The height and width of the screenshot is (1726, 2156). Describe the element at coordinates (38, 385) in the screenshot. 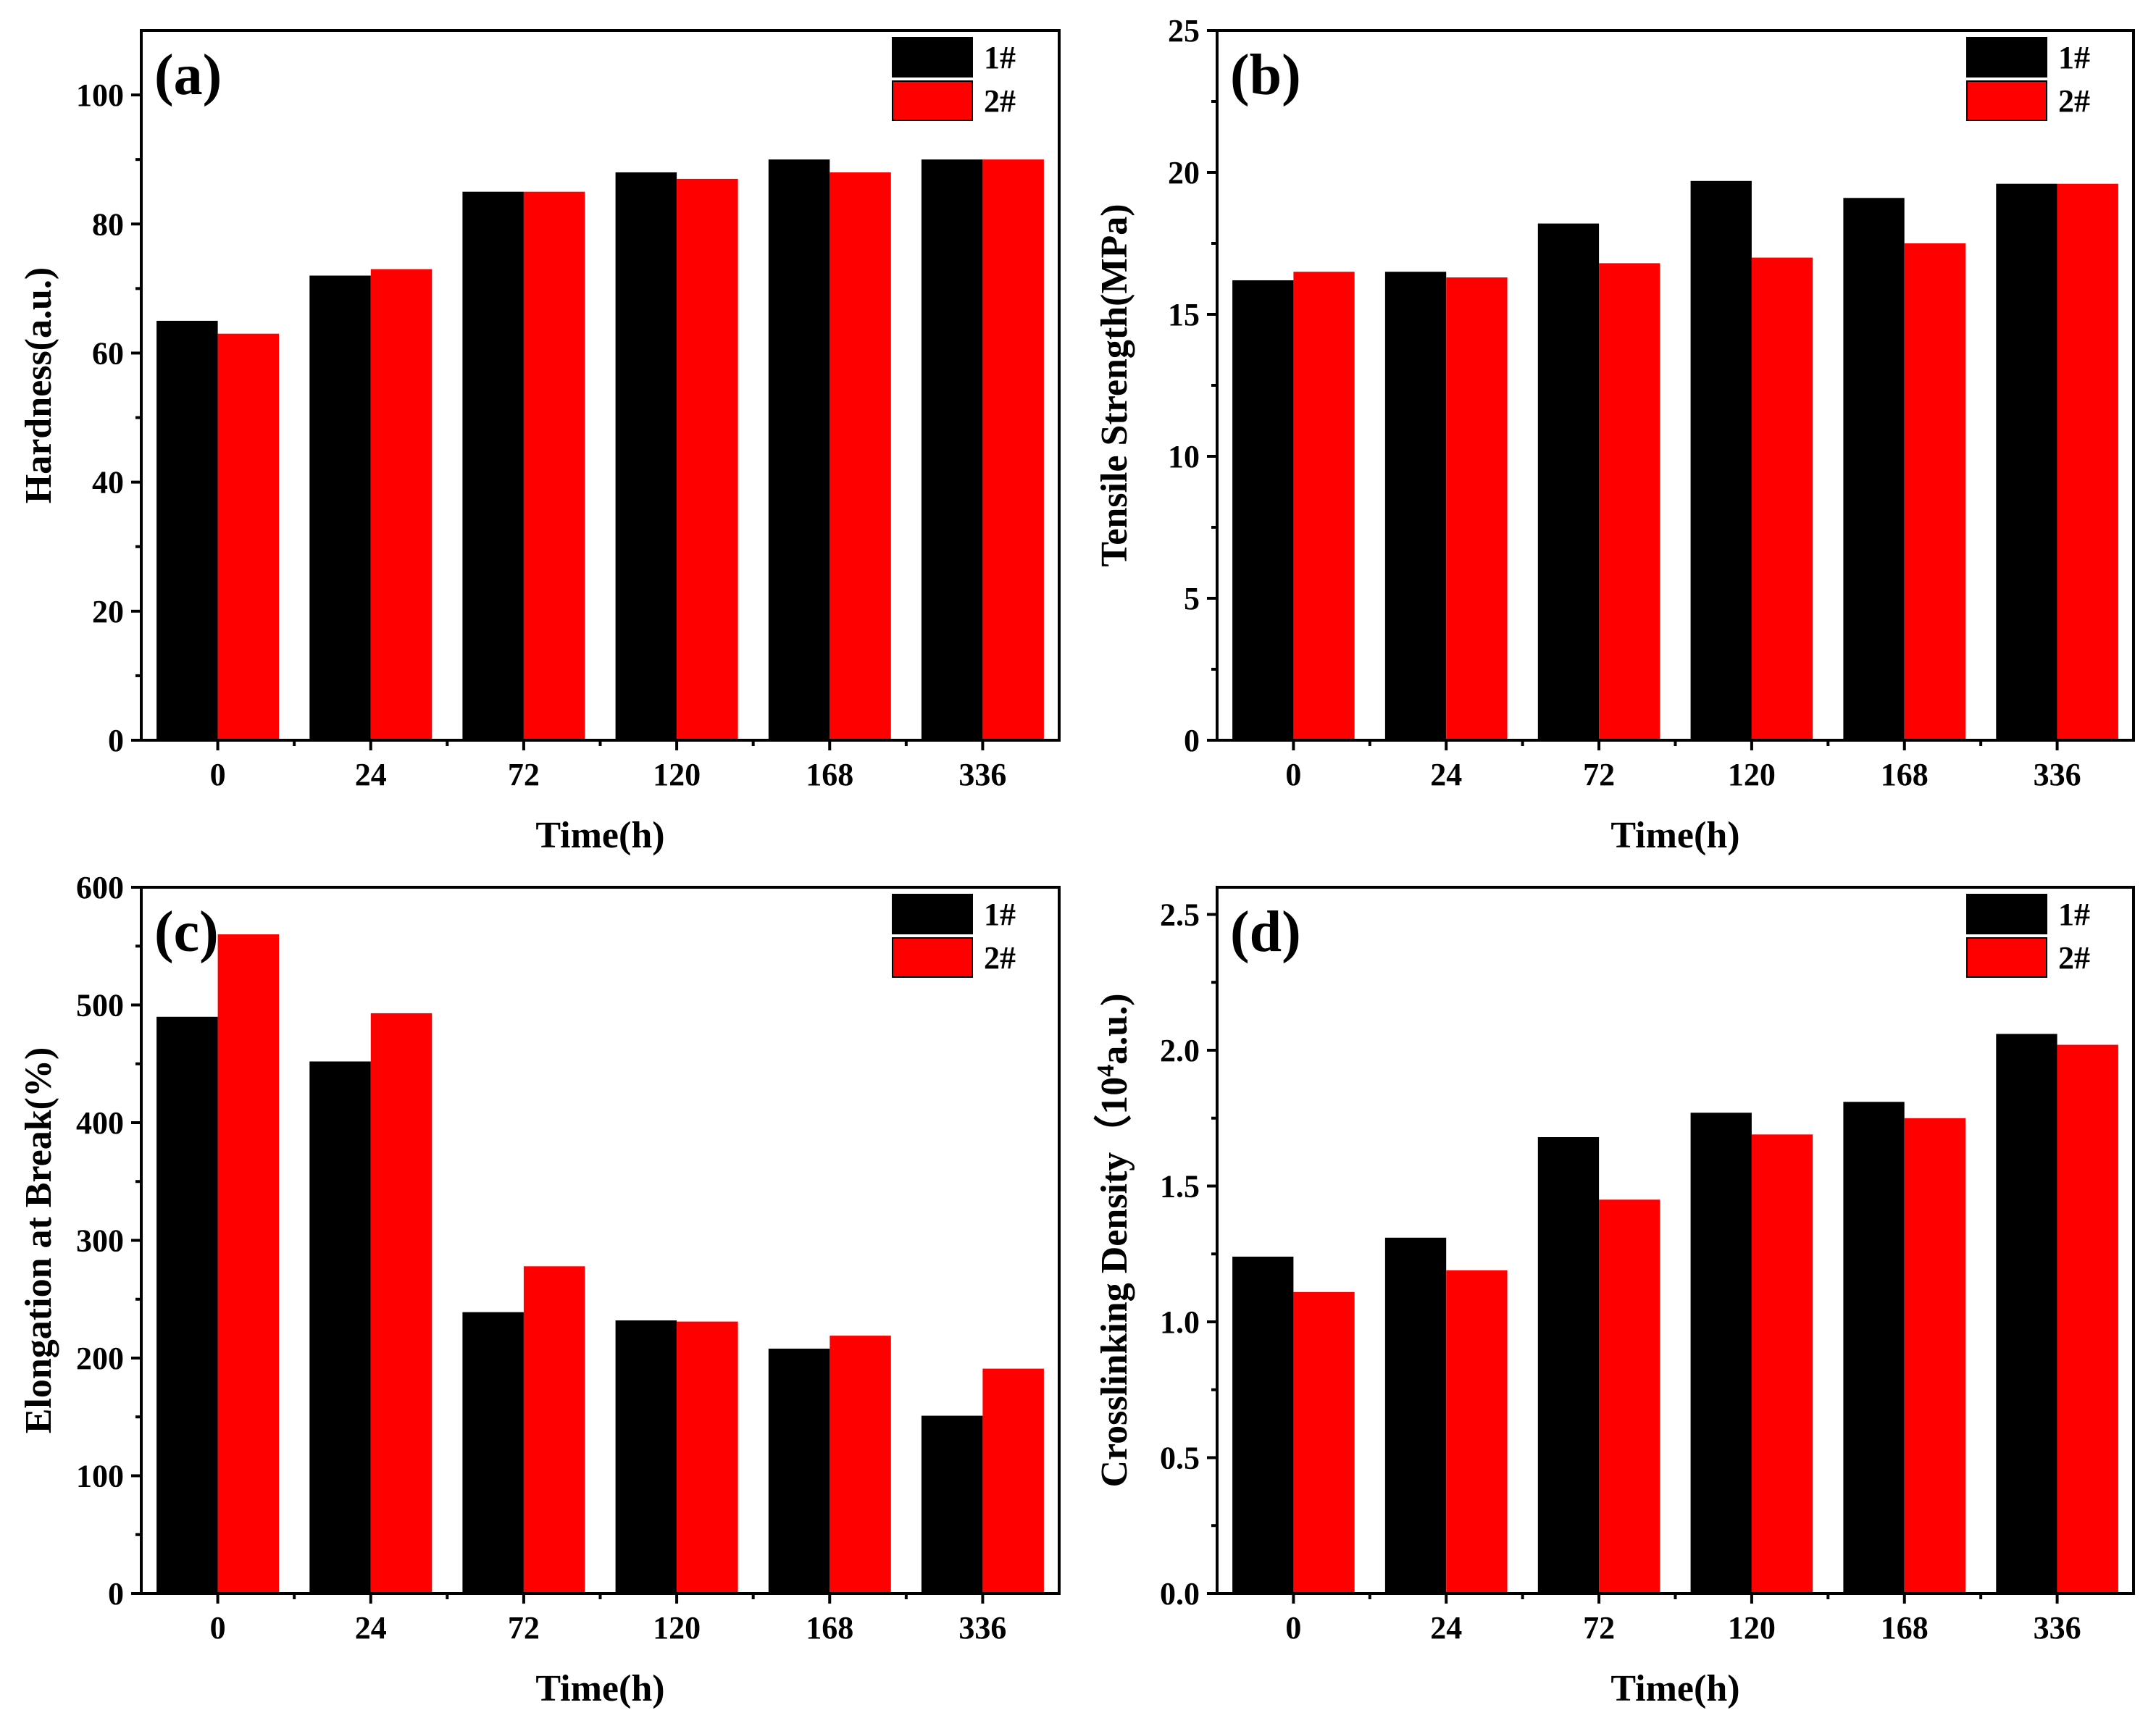

I see `hardness-y-axis-title: Hardness(a.u.)` at that location.